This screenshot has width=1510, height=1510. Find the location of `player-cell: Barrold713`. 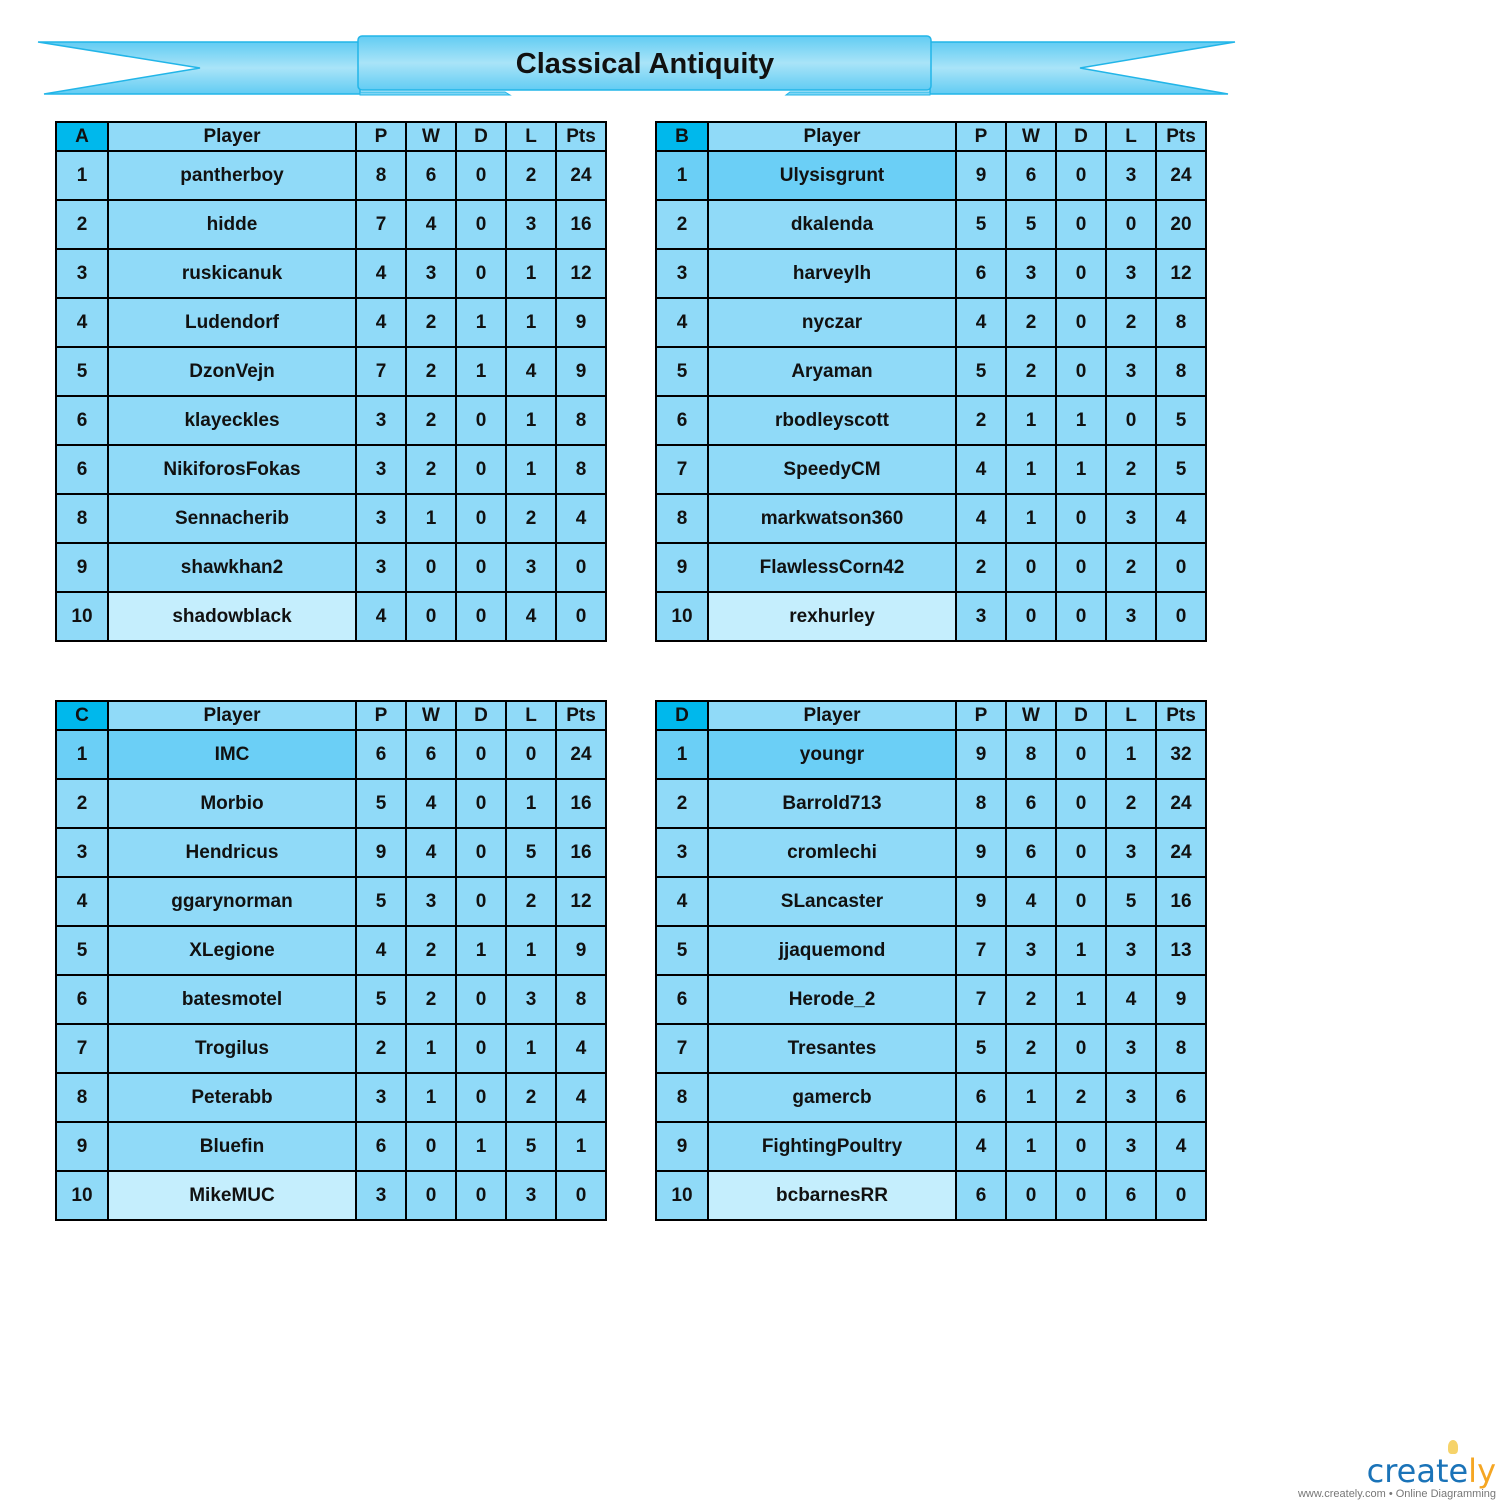

player-cell: Barrold713 is located at coordinates (832, 803).